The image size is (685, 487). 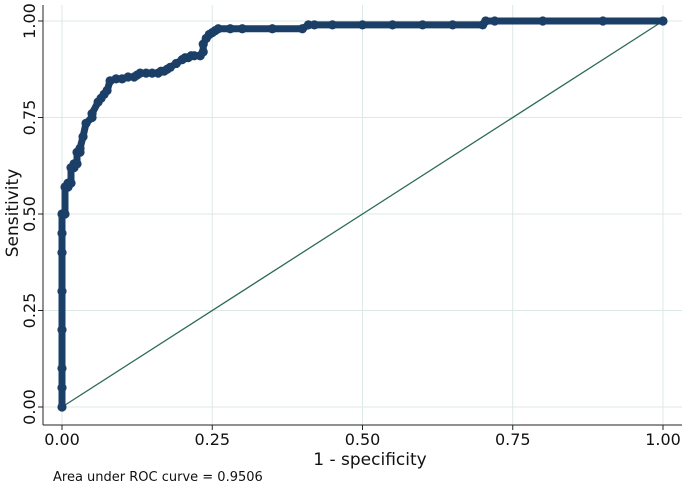 I want to click on y-tick-label: 0.00, so click(x=29, y=407).